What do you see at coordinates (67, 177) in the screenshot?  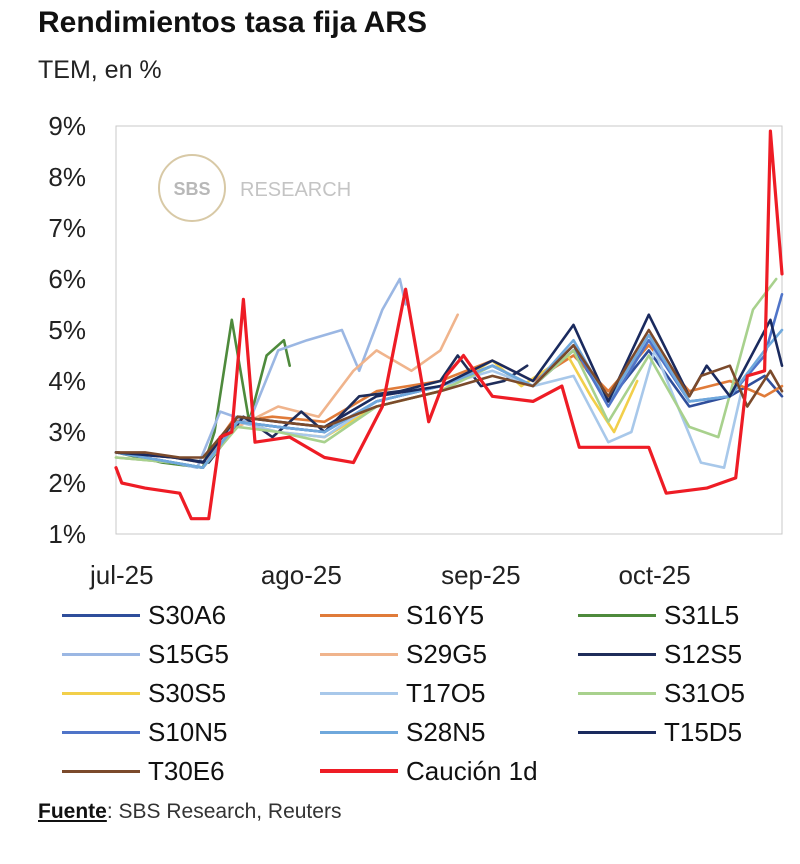 I see `y-tick-label: 8%` at bounding box center [67, 177].